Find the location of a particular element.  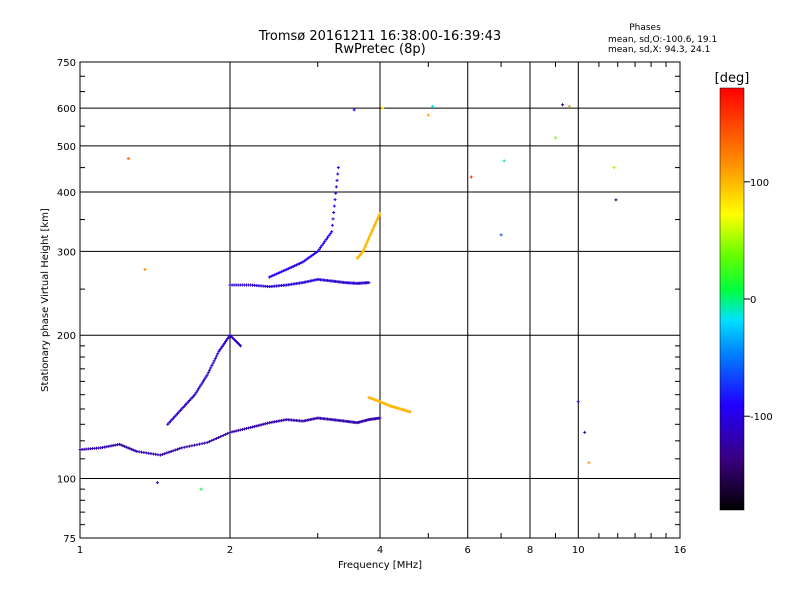

y-tick-label: 75 is located at coordinates (69, 539).